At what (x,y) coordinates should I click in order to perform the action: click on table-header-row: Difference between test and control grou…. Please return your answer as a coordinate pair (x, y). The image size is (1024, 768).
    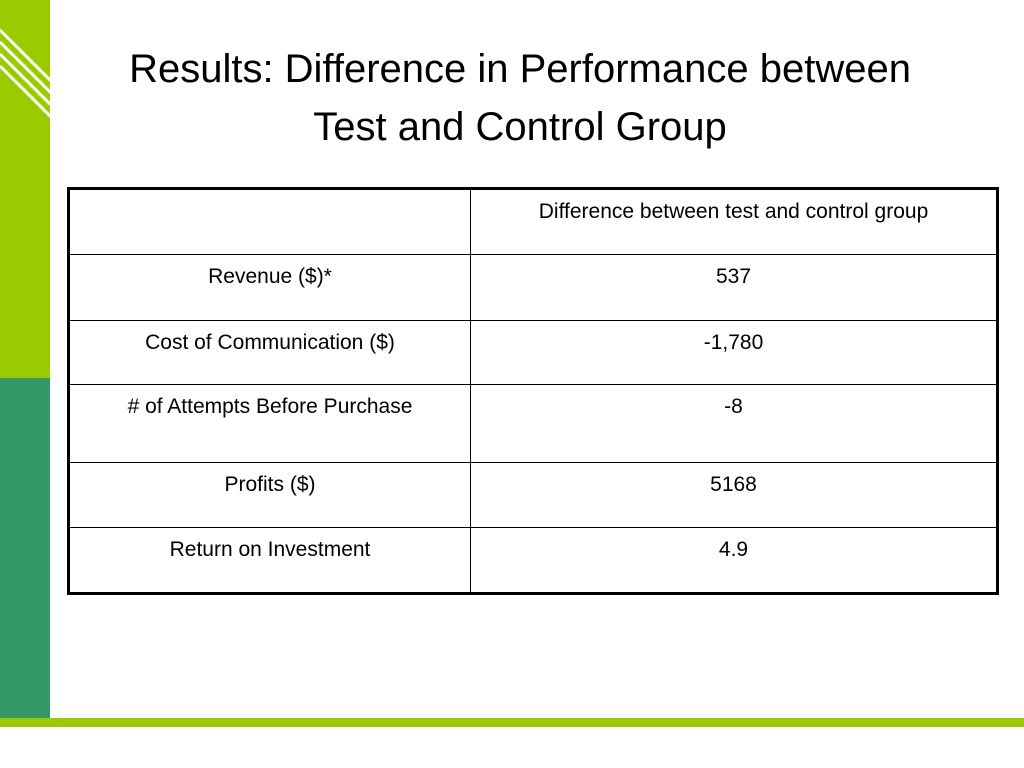
    Looking at the image, I should click on (533, 221).